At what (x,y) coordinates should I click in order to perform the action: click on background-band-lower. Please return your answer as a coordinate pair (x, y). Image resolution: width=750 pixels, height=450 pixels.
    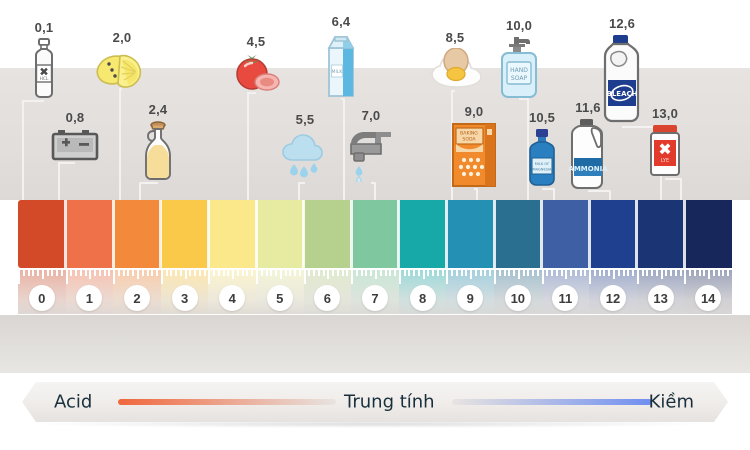
    Looking at the image, I should click on (375, 344).